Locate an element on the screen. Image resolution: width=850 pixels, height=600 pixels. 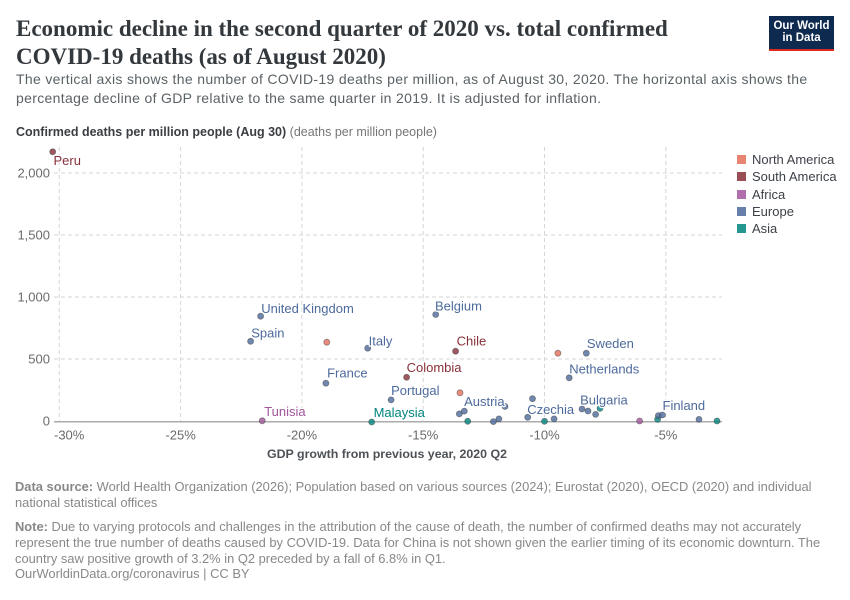
svg-text: 1,500 is located at coordinates (33, 235).